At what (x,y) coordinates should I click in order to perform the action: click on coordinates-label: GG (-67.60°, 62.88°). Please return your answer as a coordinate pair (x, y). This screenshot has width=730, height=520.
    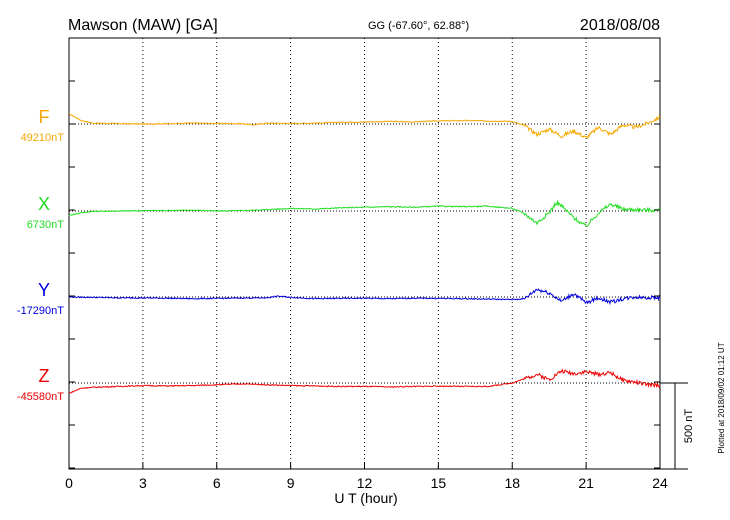
    Looking at the image, I should click on (418, 26).